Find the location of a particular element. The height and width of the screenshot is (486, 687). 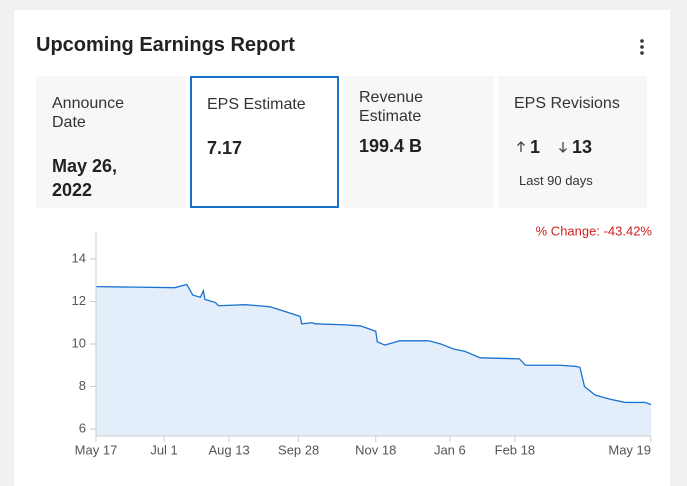

x-tick-label: Nov 18 is located at coordinates (375, 449).